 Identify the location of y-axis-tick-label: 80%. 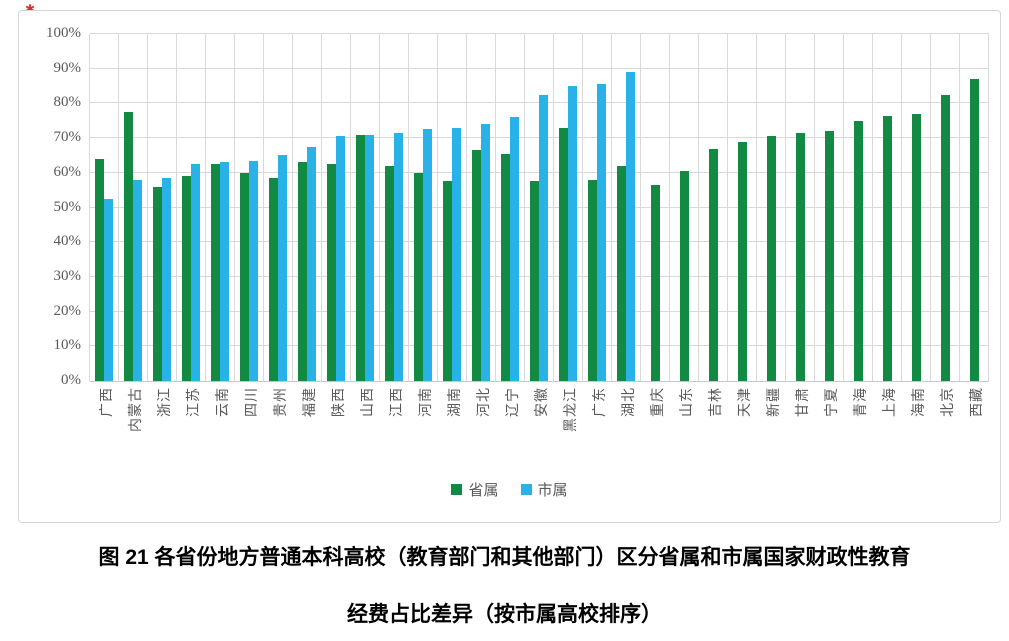
(67, 102).